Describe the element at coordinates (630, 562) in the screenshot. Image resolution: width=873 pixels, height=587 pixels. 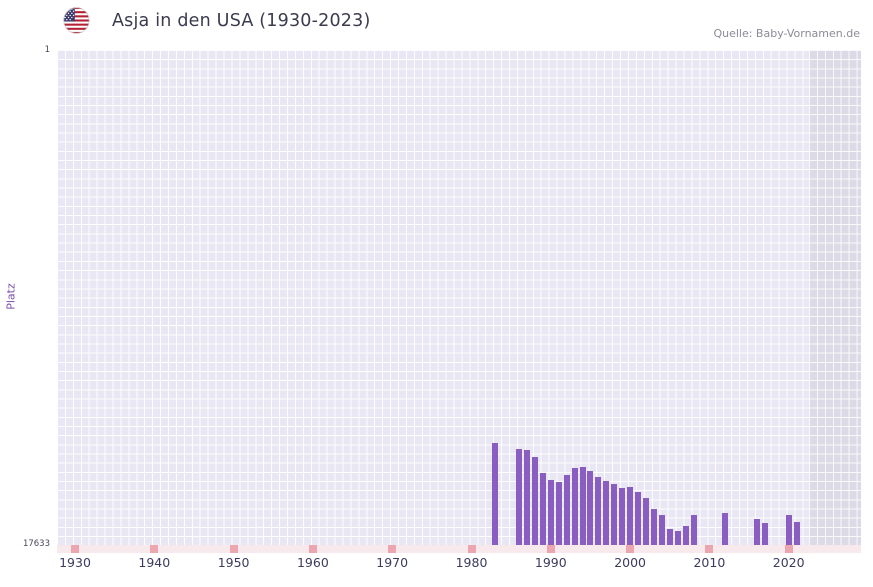
I see `x-tick-2000: 2000` at that location.